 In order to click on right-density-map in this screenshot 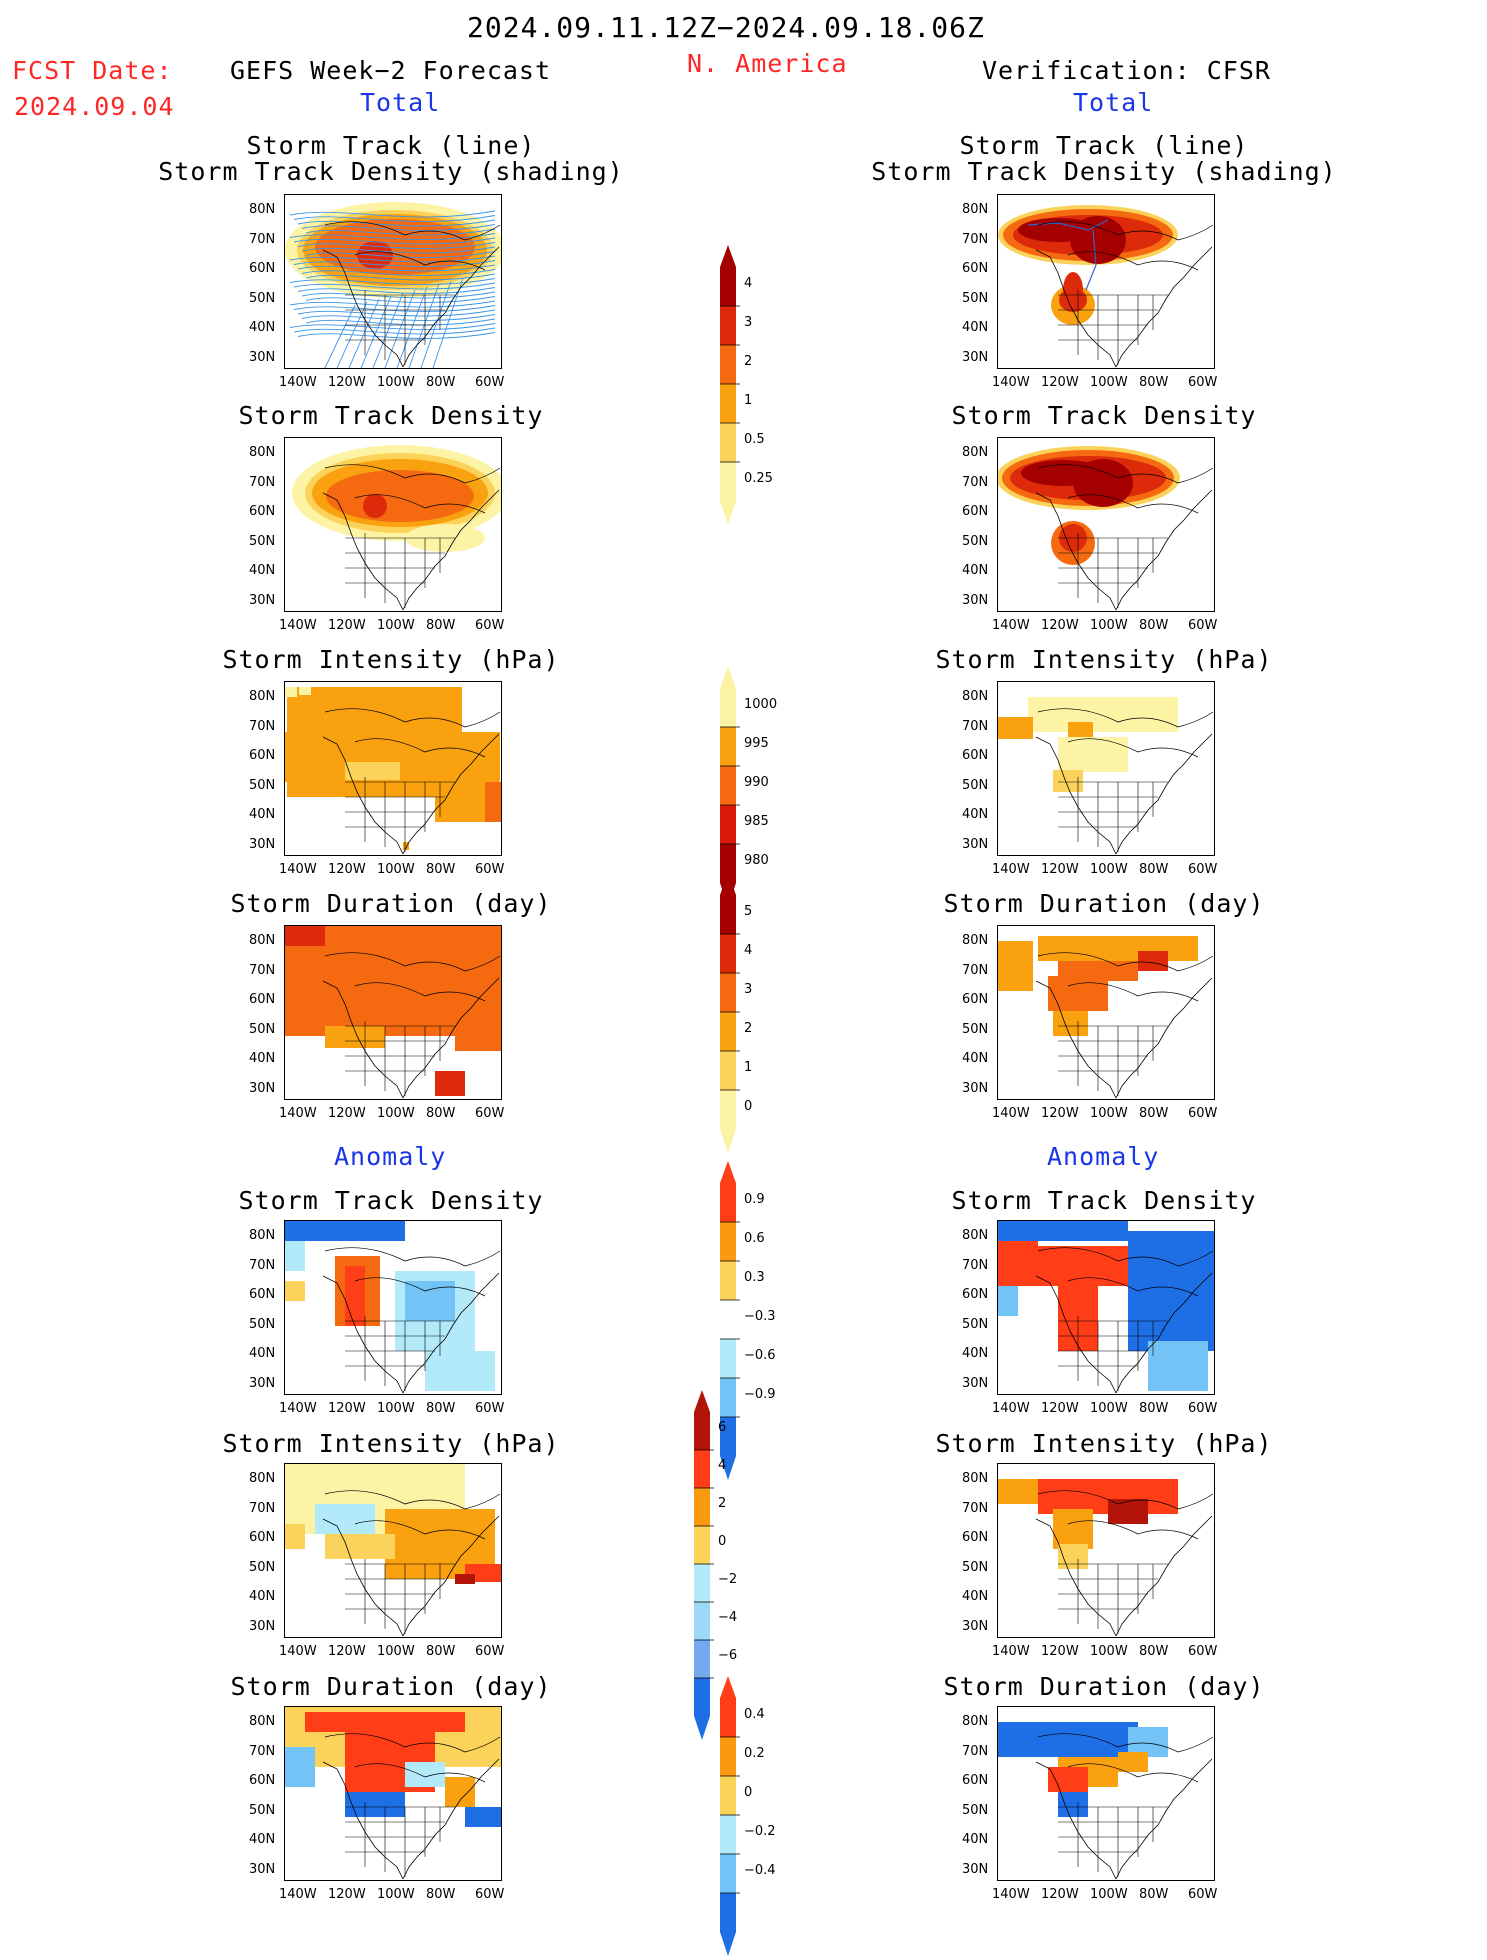, I will do `click(1106, 524)`.